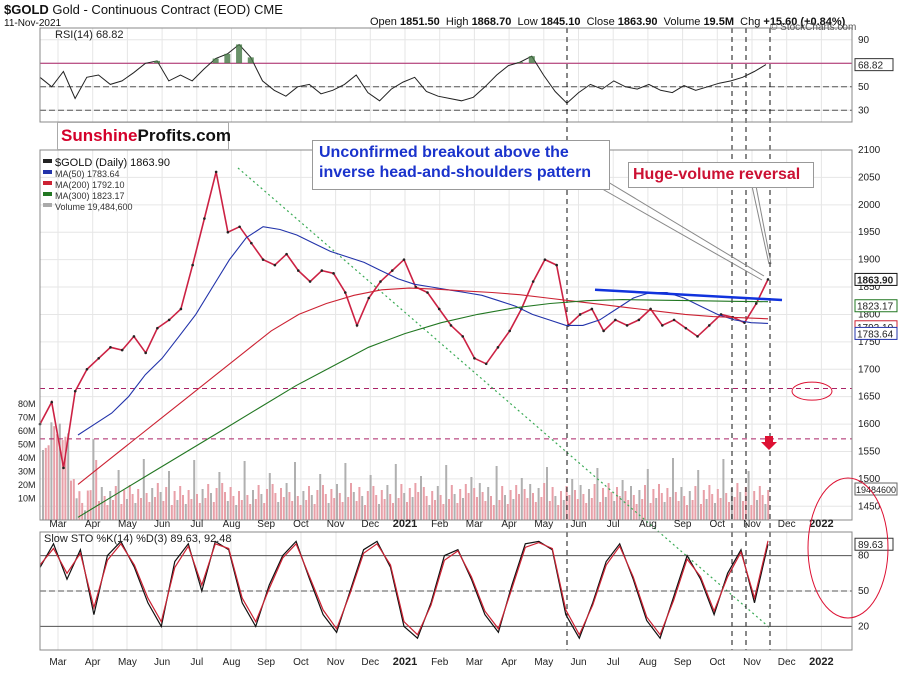 Image resolution: width=900 pixels, height=673 pixels. Describe the element at coordinates (864, 591) in the screenshot. I see `sto-y-tick: 50` at that location.